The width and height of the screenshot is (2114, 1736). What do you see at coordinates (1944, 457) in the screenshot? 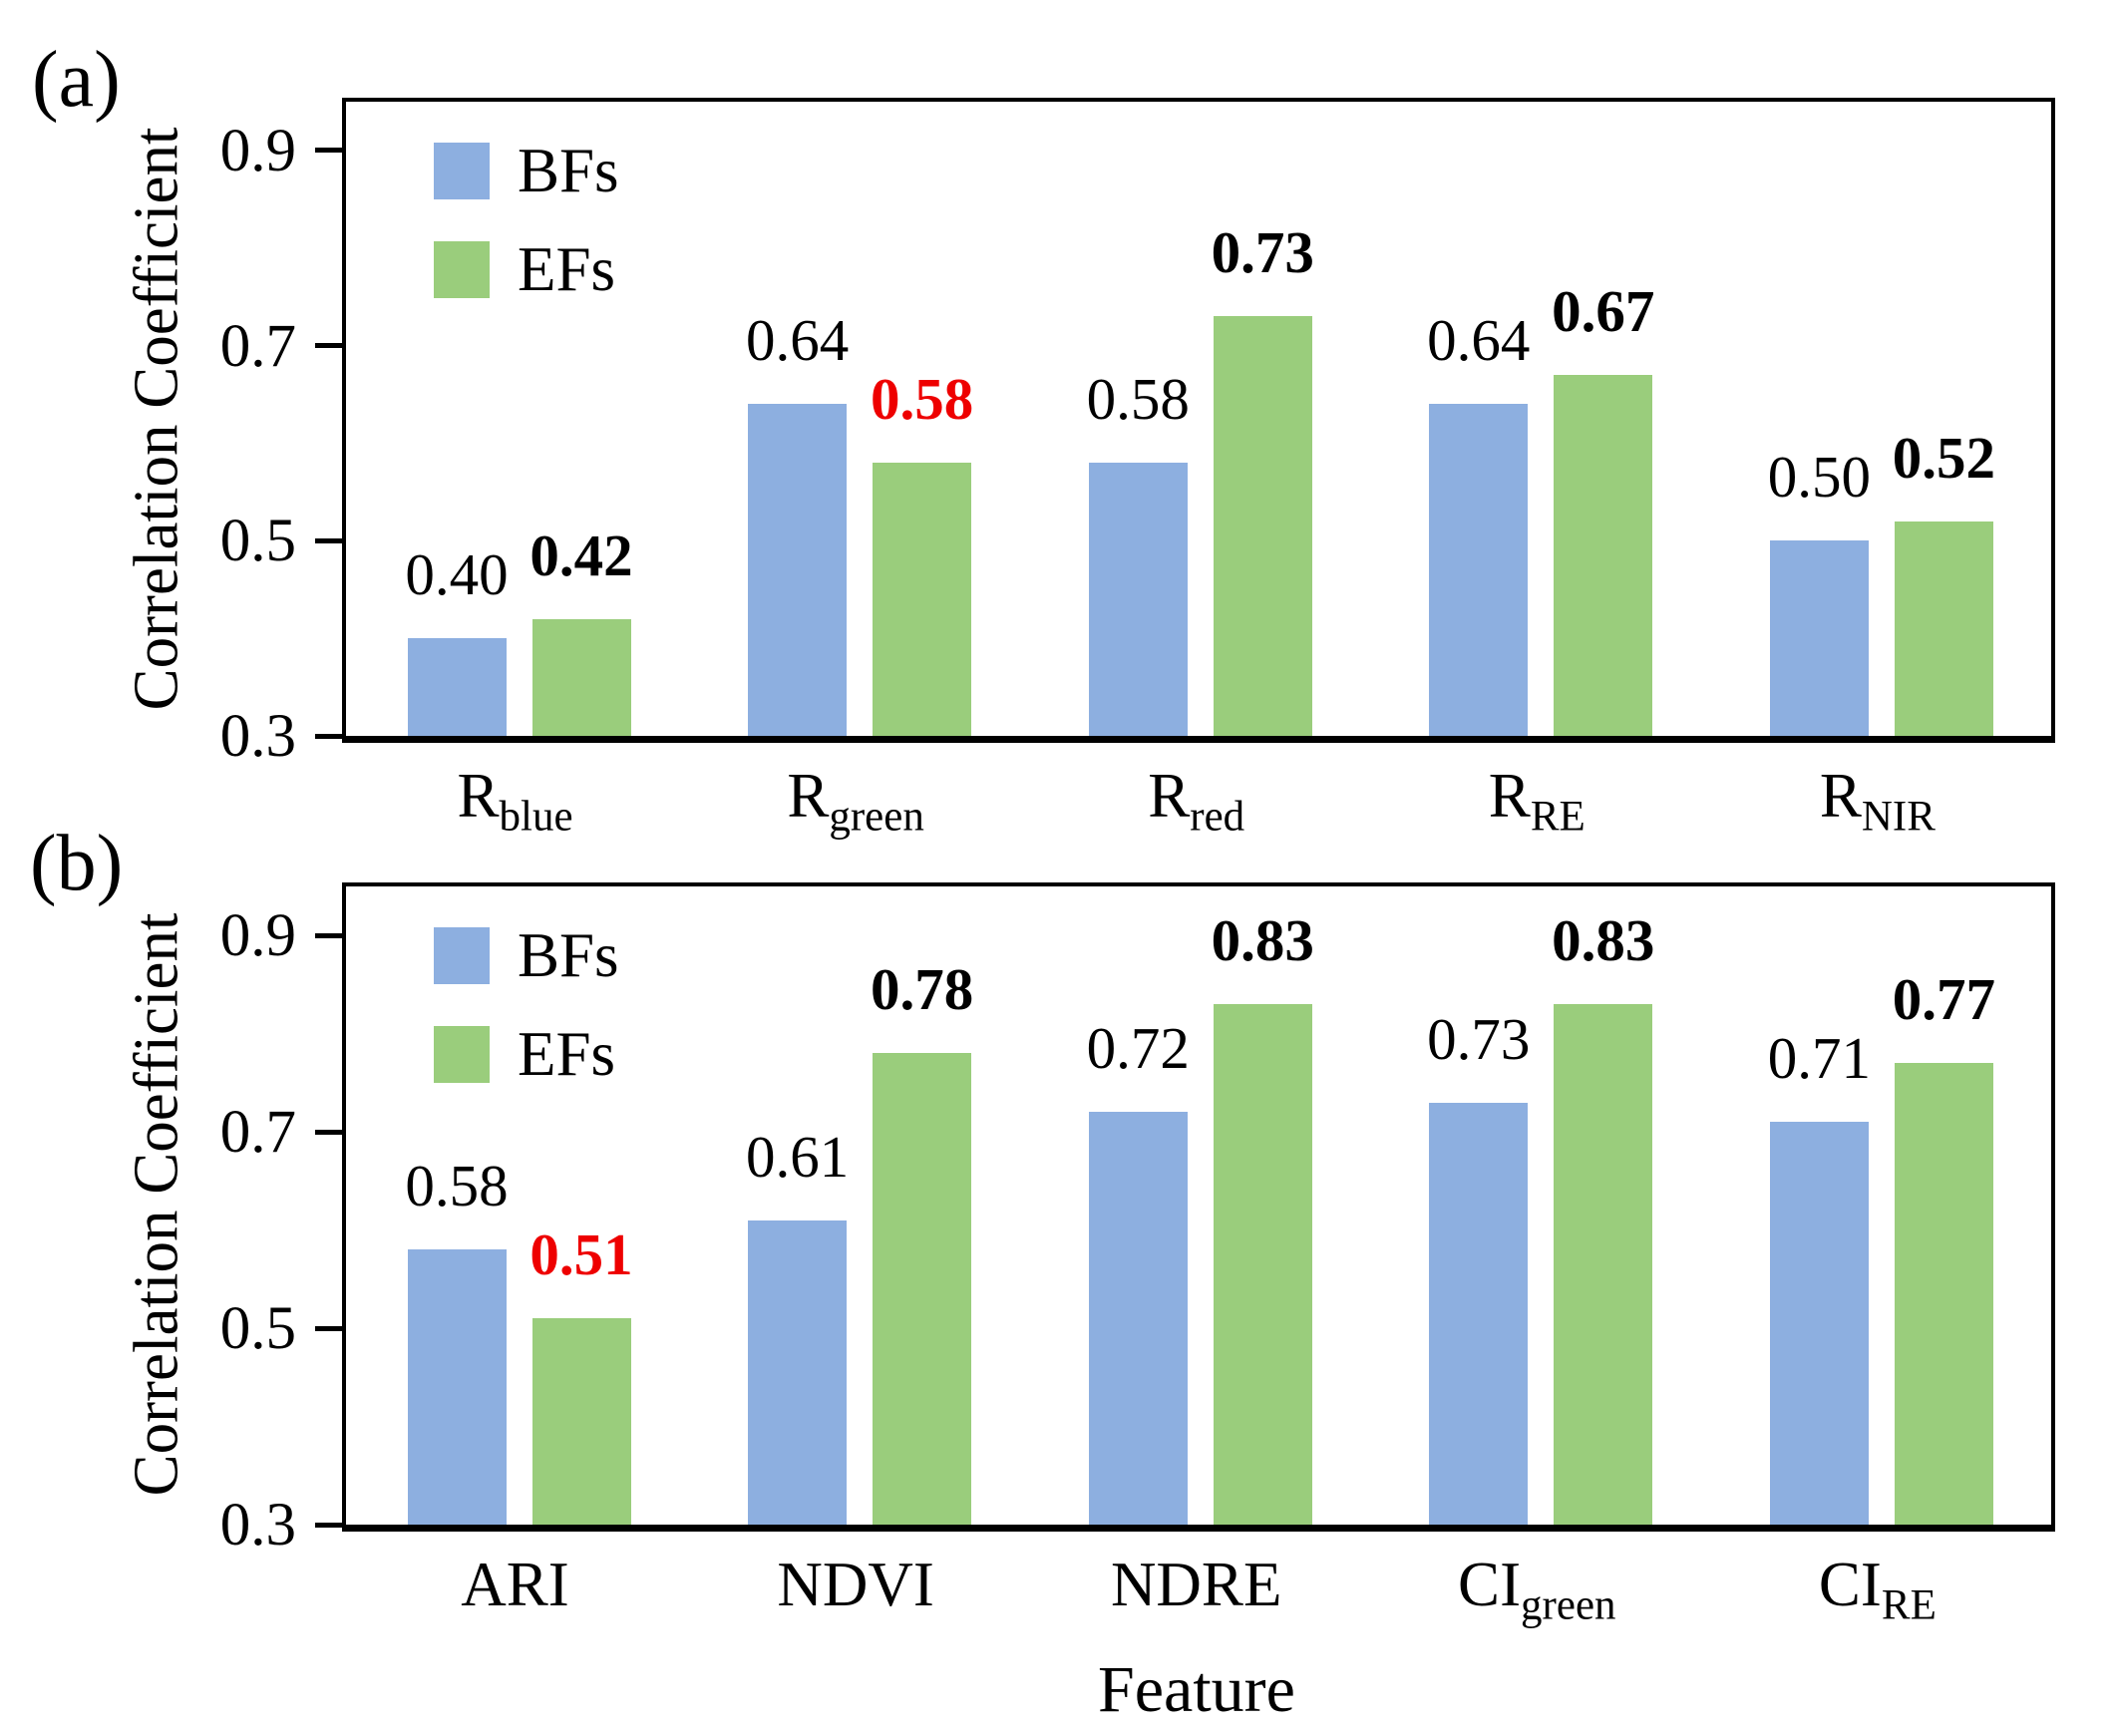
I see `value-label-efs-a-4: 0.52` at bounding box center [1944, 457].